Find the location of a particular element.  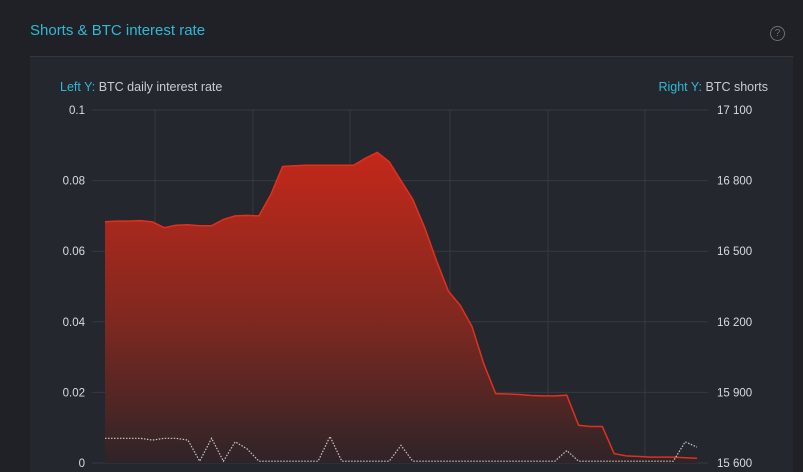

right-tick-label: 17 100 is located at coordinates (734, 111).